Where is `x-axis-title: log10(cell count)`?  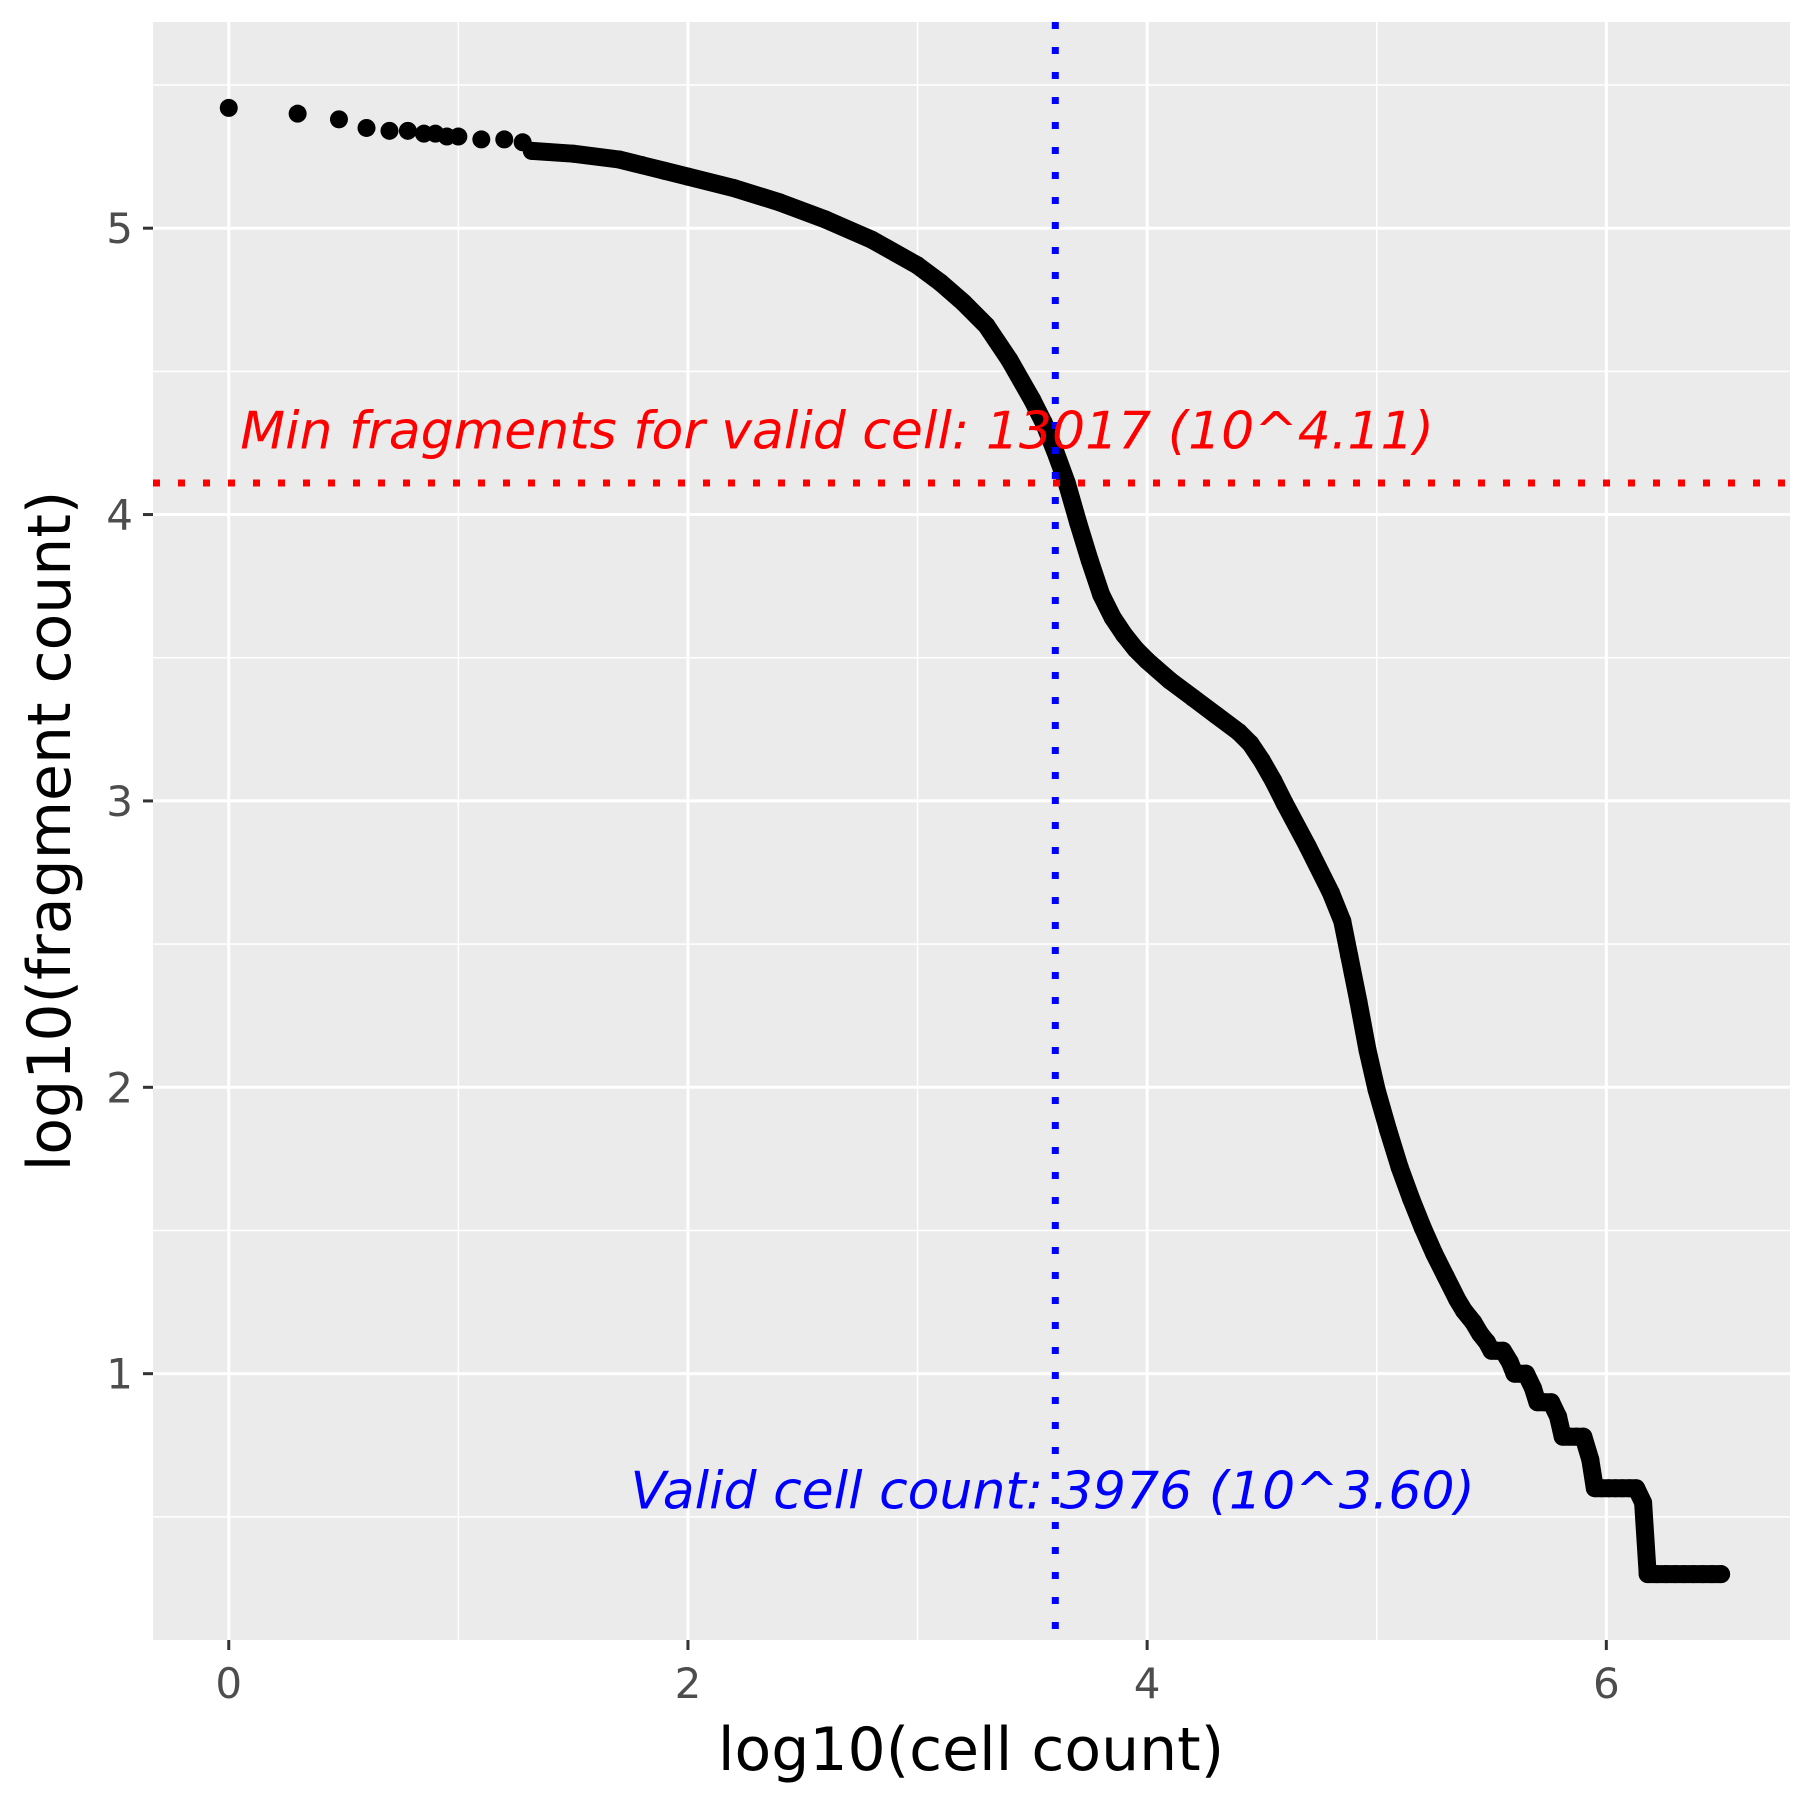 x-axis-title: log10(cell count) is located at coordinates (971, 1750).